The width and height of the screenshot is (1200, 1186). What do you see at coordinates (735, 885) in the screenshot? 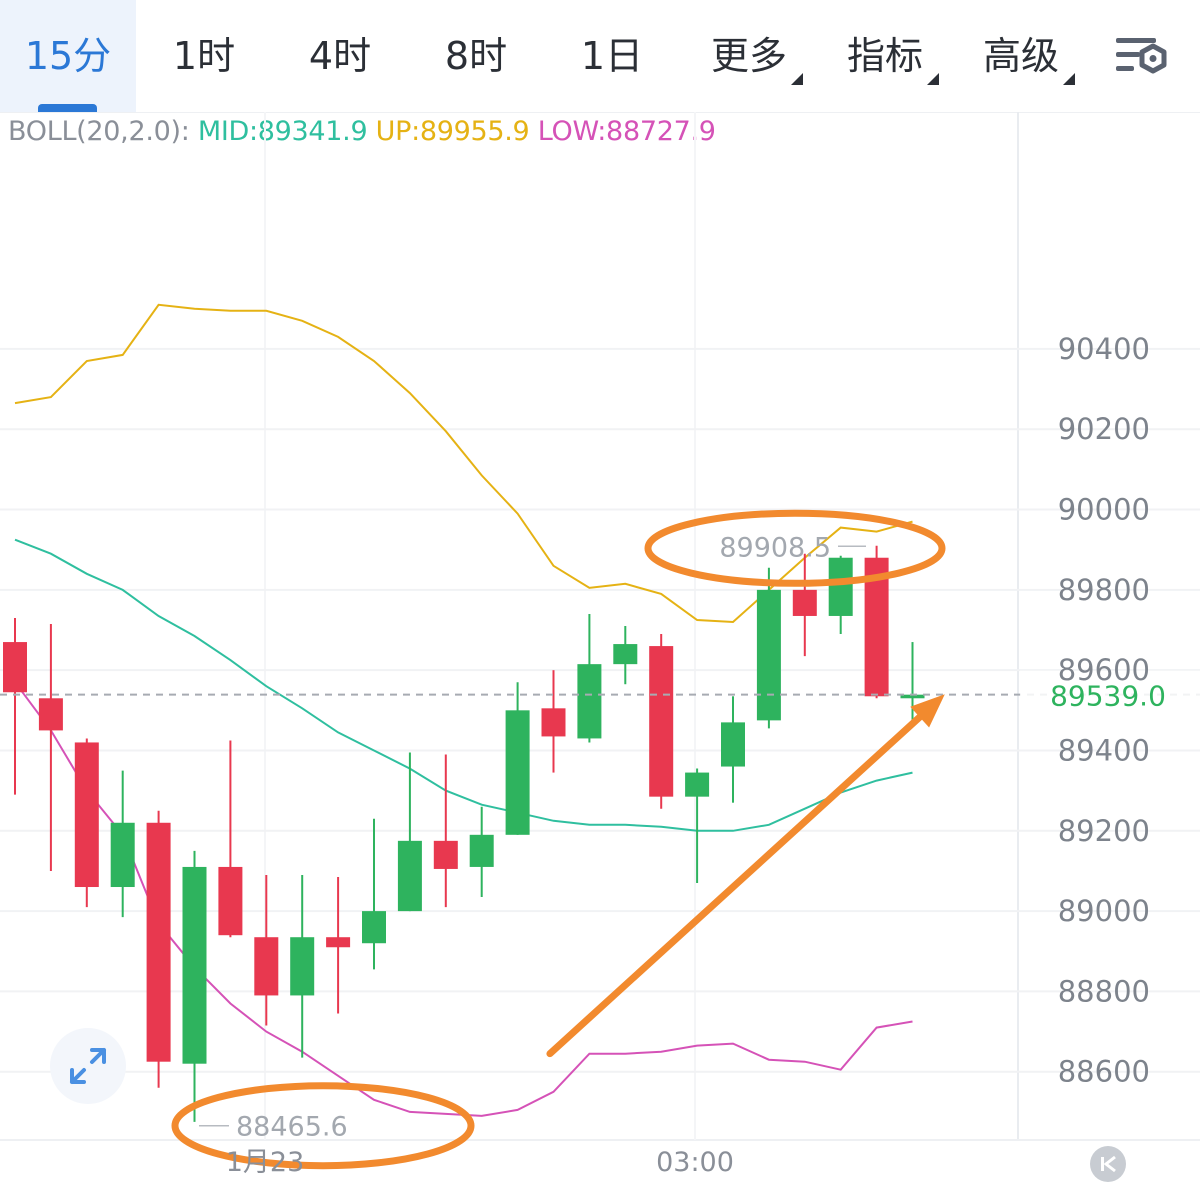
I see `uptrend-arrow-shaft` at bounding box center [735, 885].